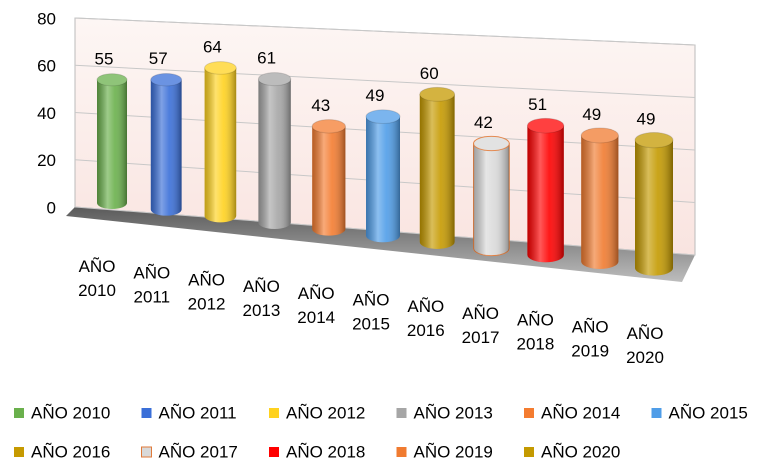 This screenshot has height=462, width=770. What do you see at coordinates (198, 451) in the screenshot?
I see `legend-label: AÑO 2017` at bounding box center [198, 451].